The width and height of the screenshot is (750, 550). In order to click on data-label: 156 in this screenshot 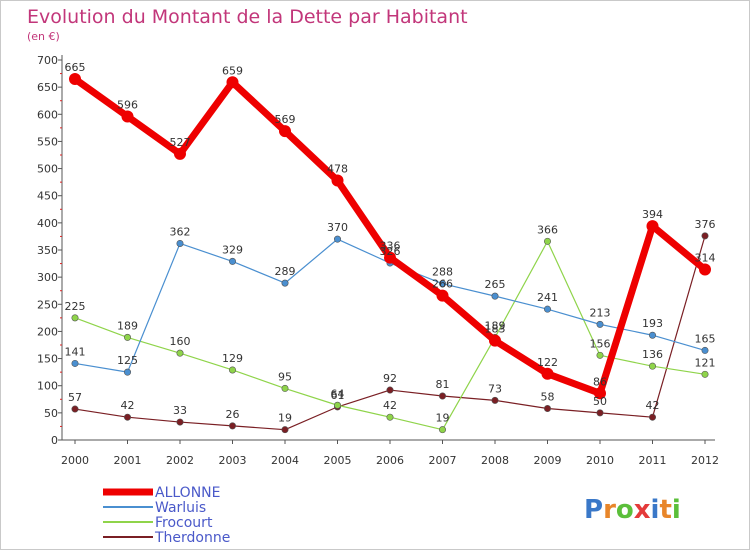, I will do `click(600, 343)`.